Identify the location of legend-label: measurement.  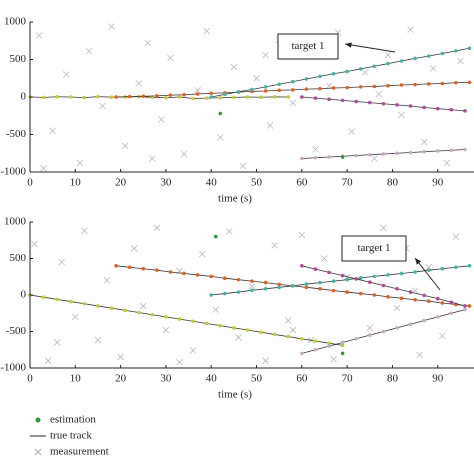
(79, 452).